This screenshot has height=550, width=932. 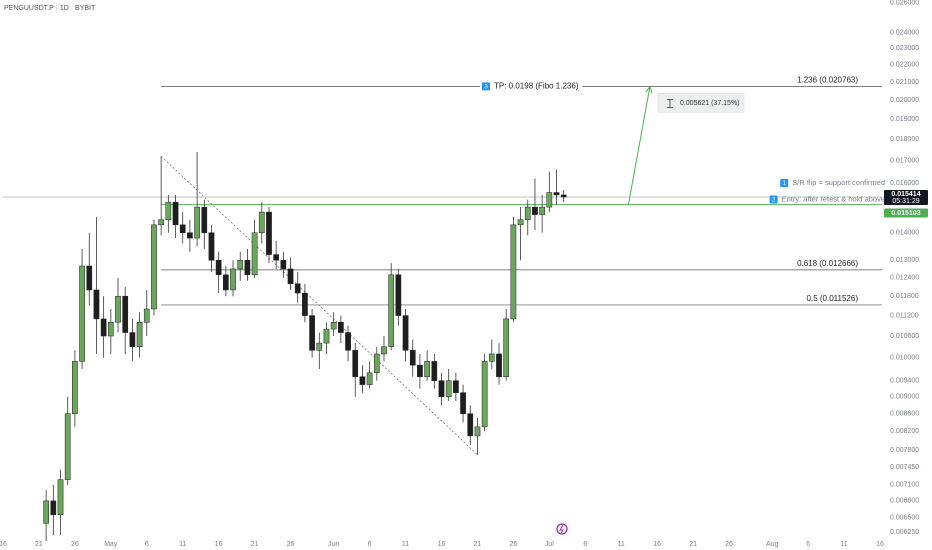 I want to click on note-badge-text: 1, so click(x=785, y=184).